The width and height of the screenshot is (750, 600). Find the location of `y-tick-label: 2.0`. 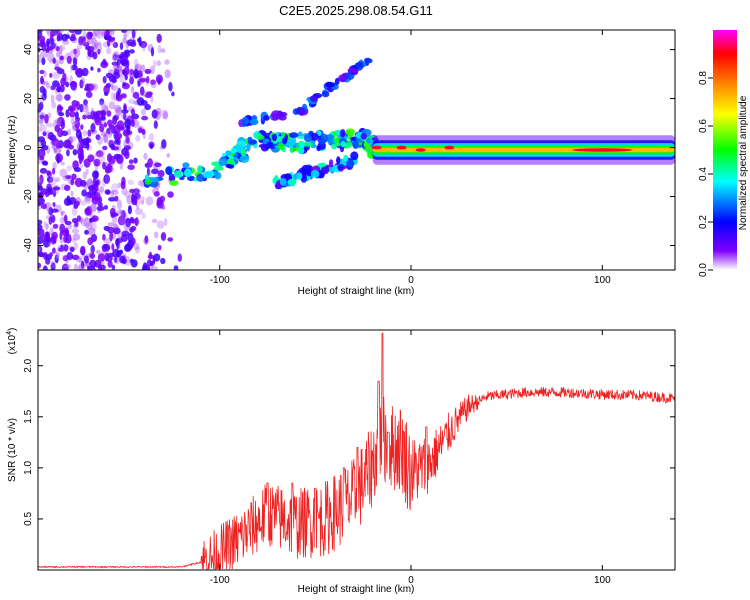

y-tick-label: 2.0 is located at coordinates (28, 365).